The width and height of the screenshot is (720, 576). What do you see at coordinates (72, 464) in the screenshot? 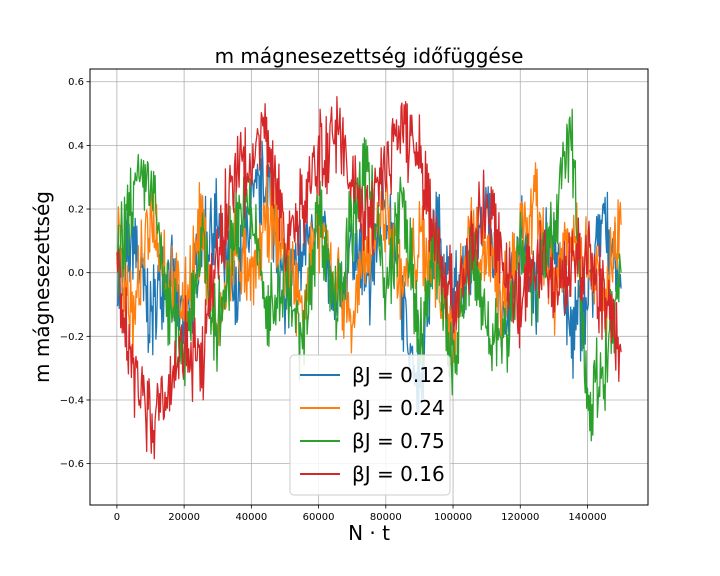
I see `y-tick-label: −0.6` at bounding box center [72, 464].